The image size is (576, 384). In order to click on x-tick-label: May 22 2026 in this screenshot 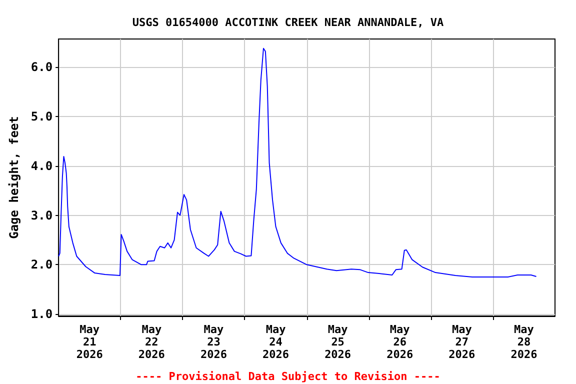, I will do `click(152, 341)`.